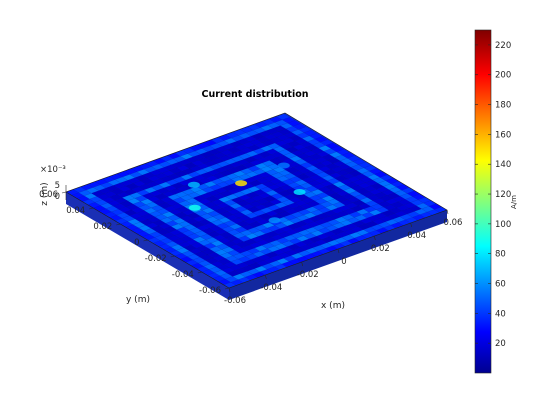 The height and width of the screenshot is (420, 560). Describe the element at coordinates (254, 94) in the screenshot. I see `chart-title: Current distribution` at that location.